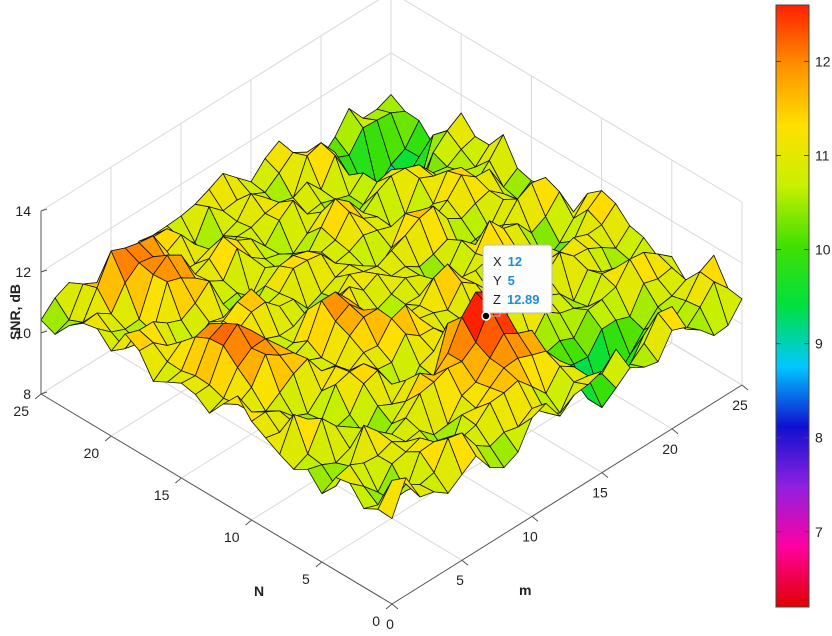 Image resolution: width=832 pixels, height=636 pixels. What do you see at coordinates (515, 261) in the screenshot?
I see `datatip-x-value: 12` at bounding box center [515, 261].